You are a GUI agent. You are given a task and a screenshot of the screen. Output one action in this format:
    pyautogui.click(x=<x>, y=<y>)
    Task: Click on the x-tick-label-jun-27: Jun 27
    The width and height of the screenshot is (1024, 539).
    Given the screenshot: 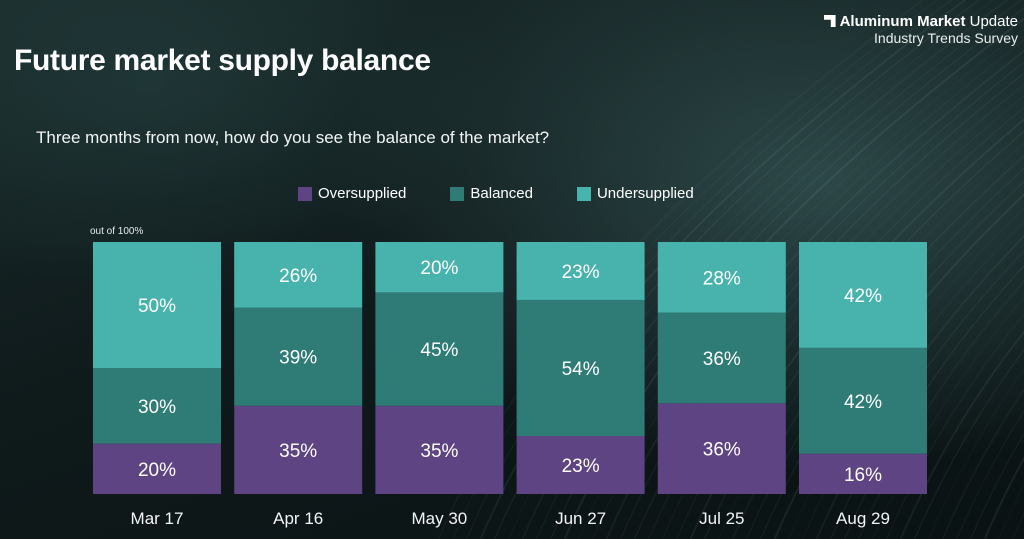 What is the action you would take?
    pyautogui.click(x=580, y=518)
    